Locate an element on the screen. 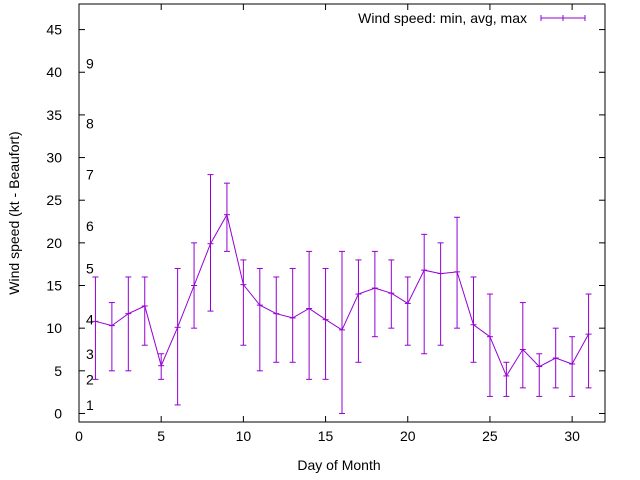 This screenshot has height=480, width=640. y-axis-label: Wind speed (kt - Beaufort) is located at coordinates (14, 212).